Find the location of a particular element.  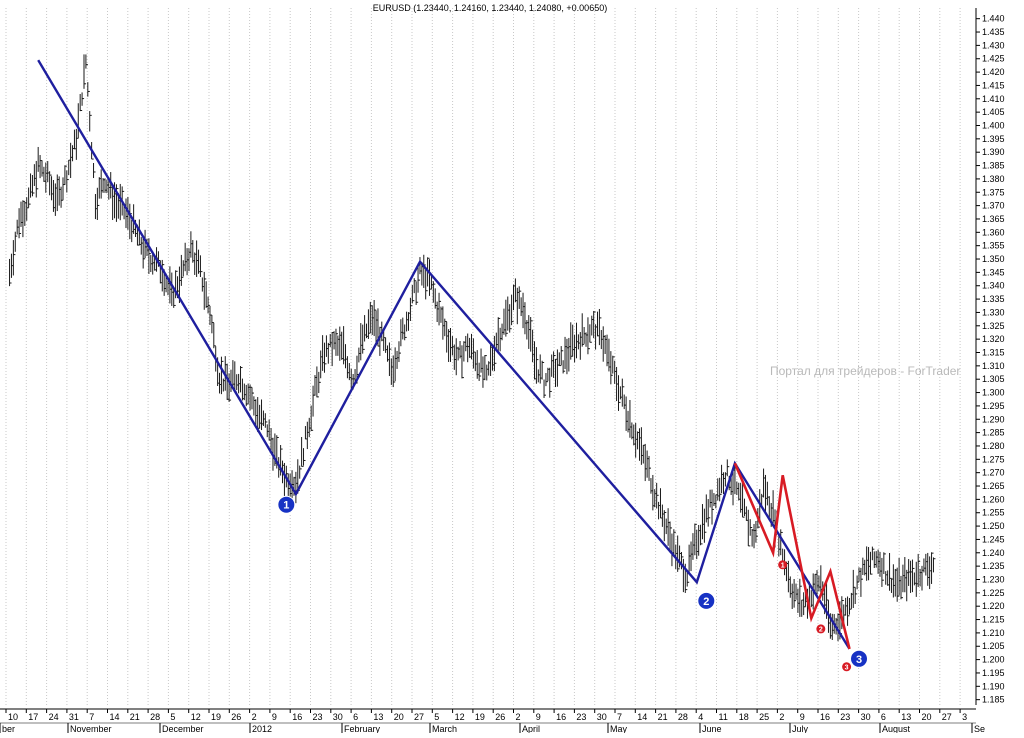

x-tick-label: 3 is located at coordinates (964, 717).